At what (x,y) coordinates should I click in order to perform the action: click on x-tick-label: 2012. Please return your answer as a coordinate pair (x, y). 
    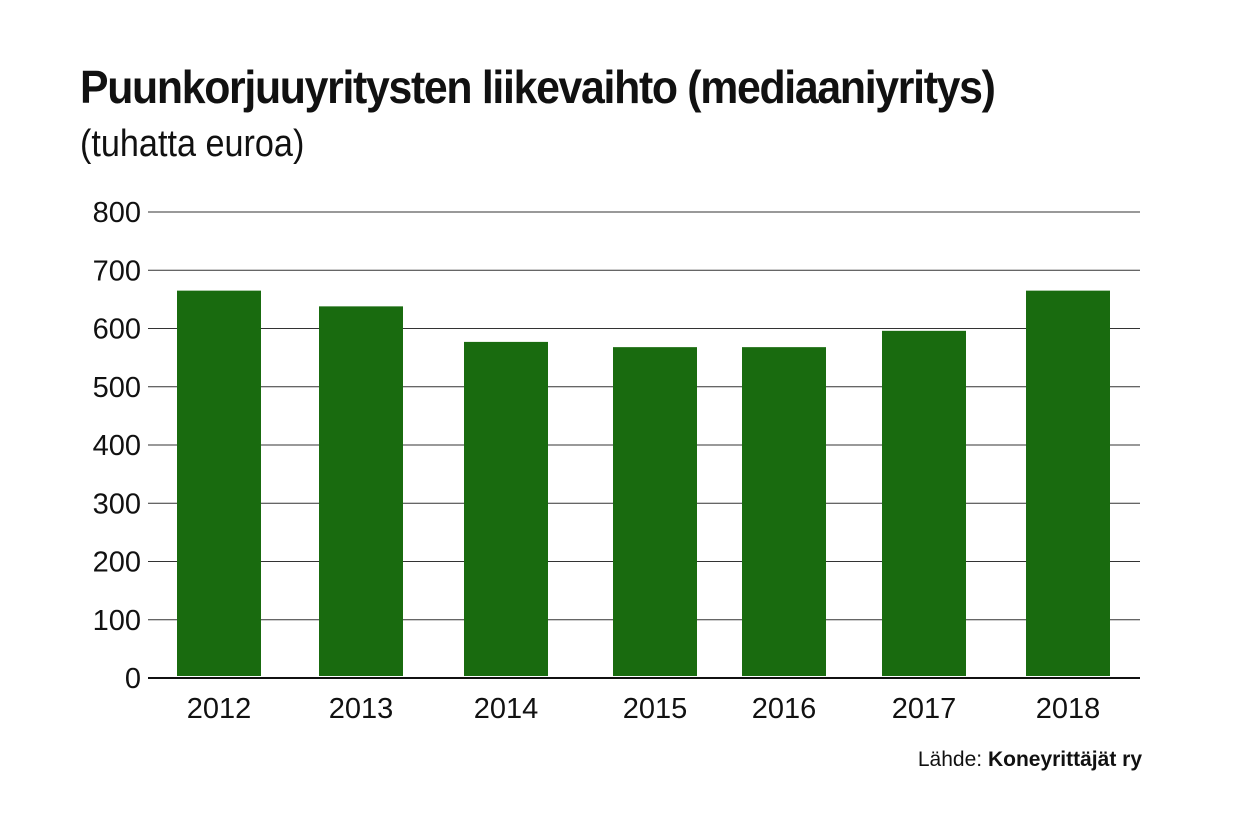
    Looking at the image, I should click on (219, 709).